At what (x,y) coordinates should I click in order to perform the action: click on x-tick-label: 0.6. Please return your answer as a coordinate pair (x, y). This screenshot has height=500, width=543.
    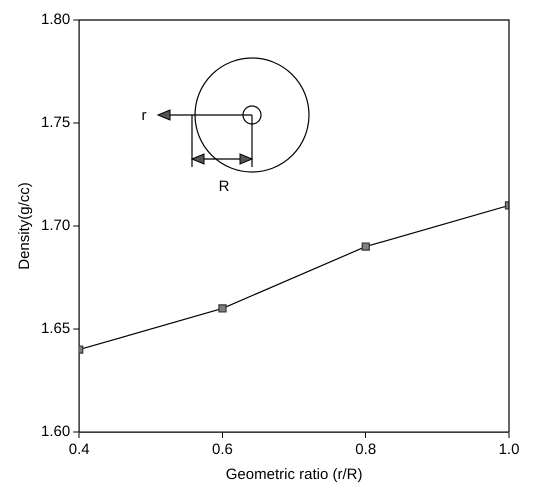
    Looking at the image, I should click on (222, 449).